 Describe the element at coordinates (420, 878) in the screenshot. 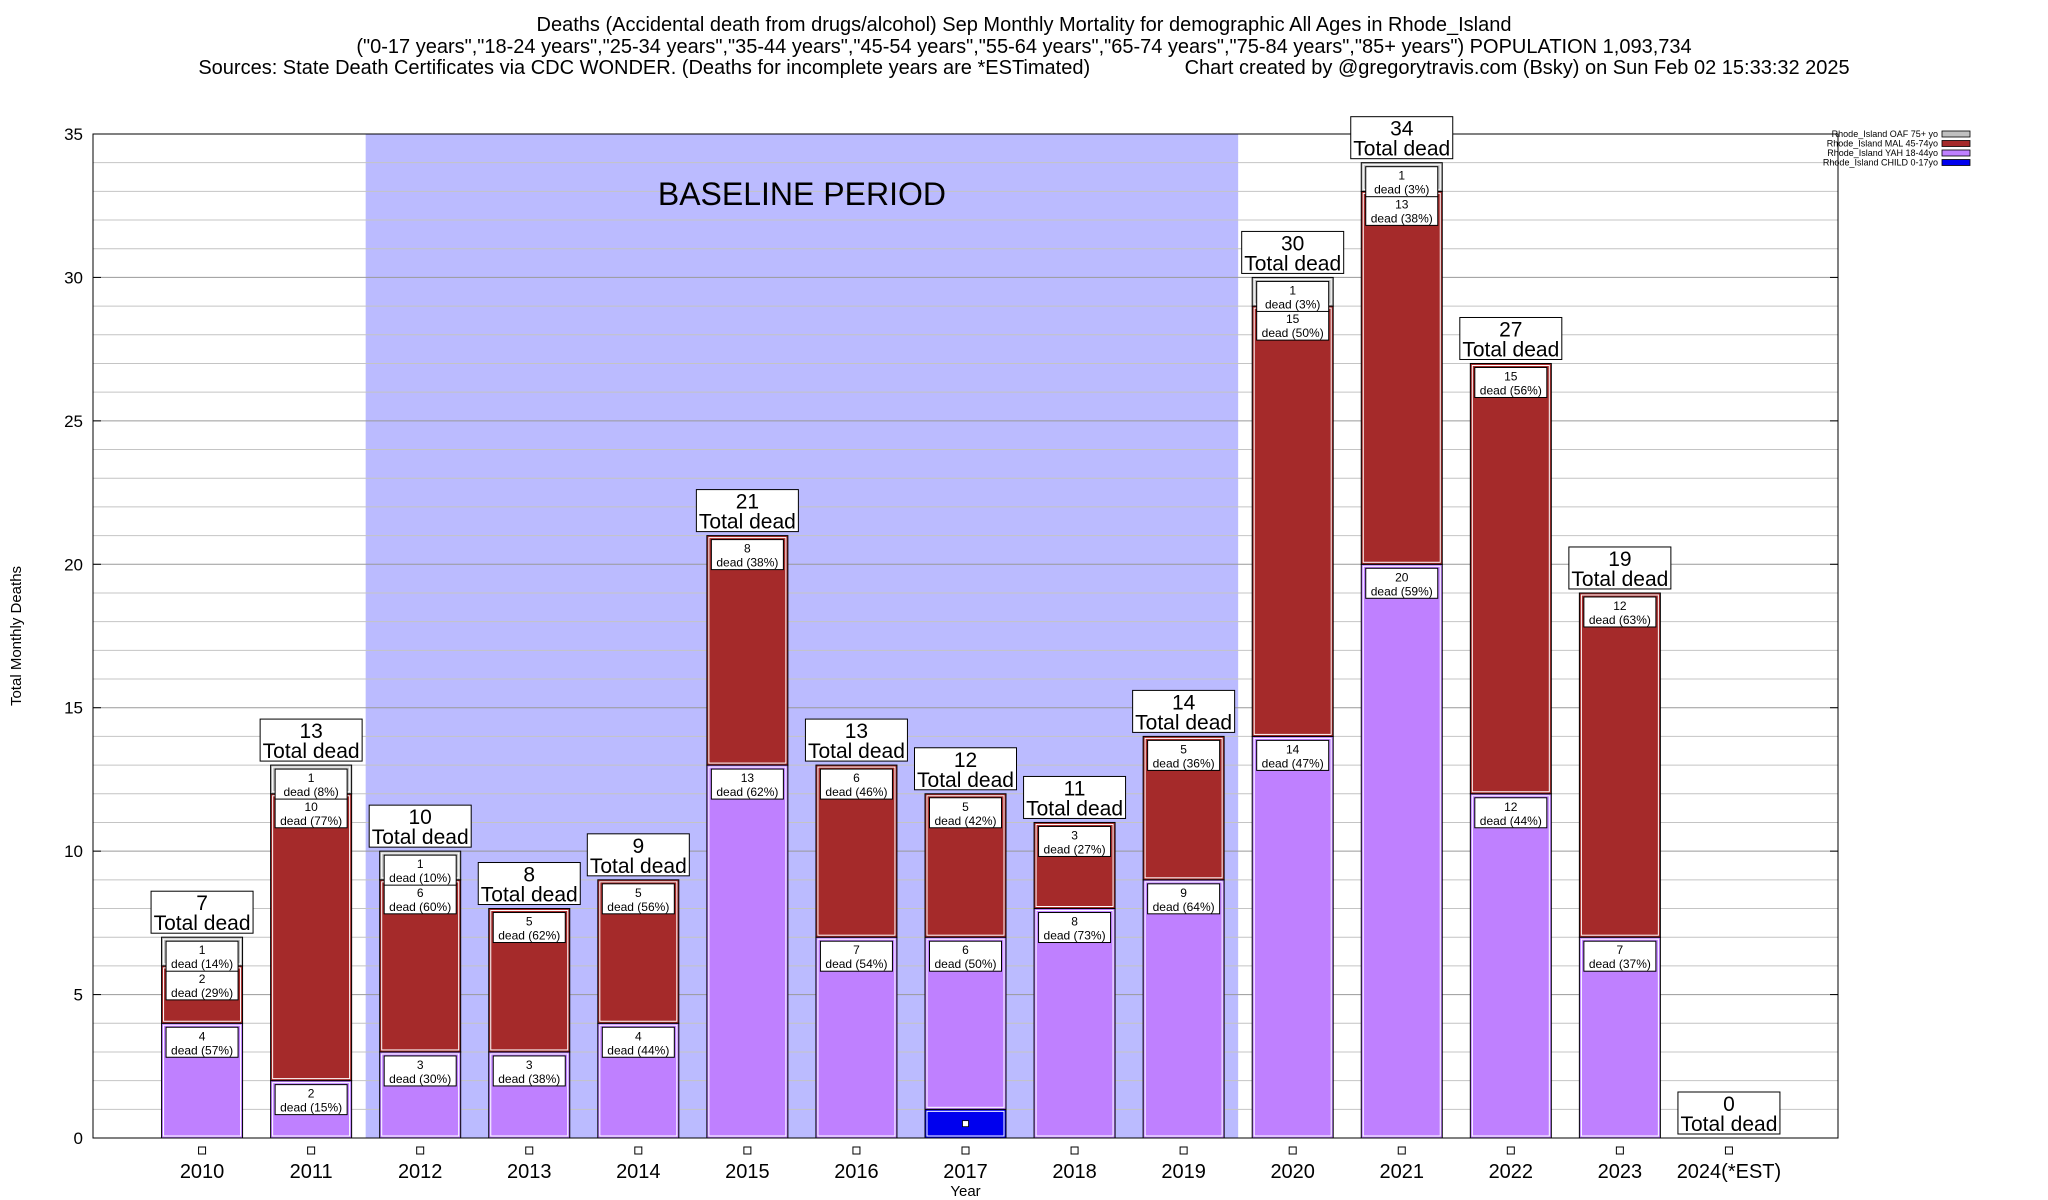

I see `segment-percent-label: dead (10%)` at that location.